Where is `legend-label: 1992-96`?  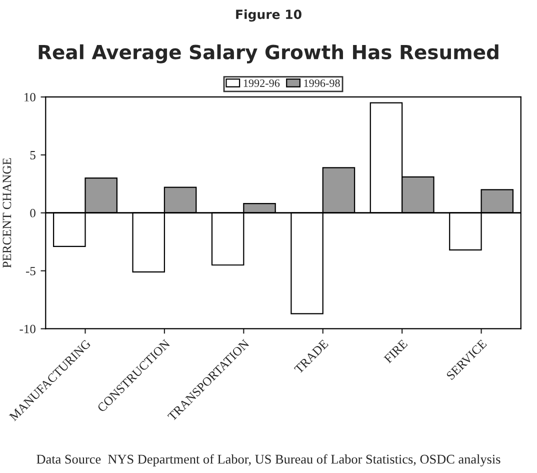 legend-label: 1992-96 is located at coordinates (262, 83).